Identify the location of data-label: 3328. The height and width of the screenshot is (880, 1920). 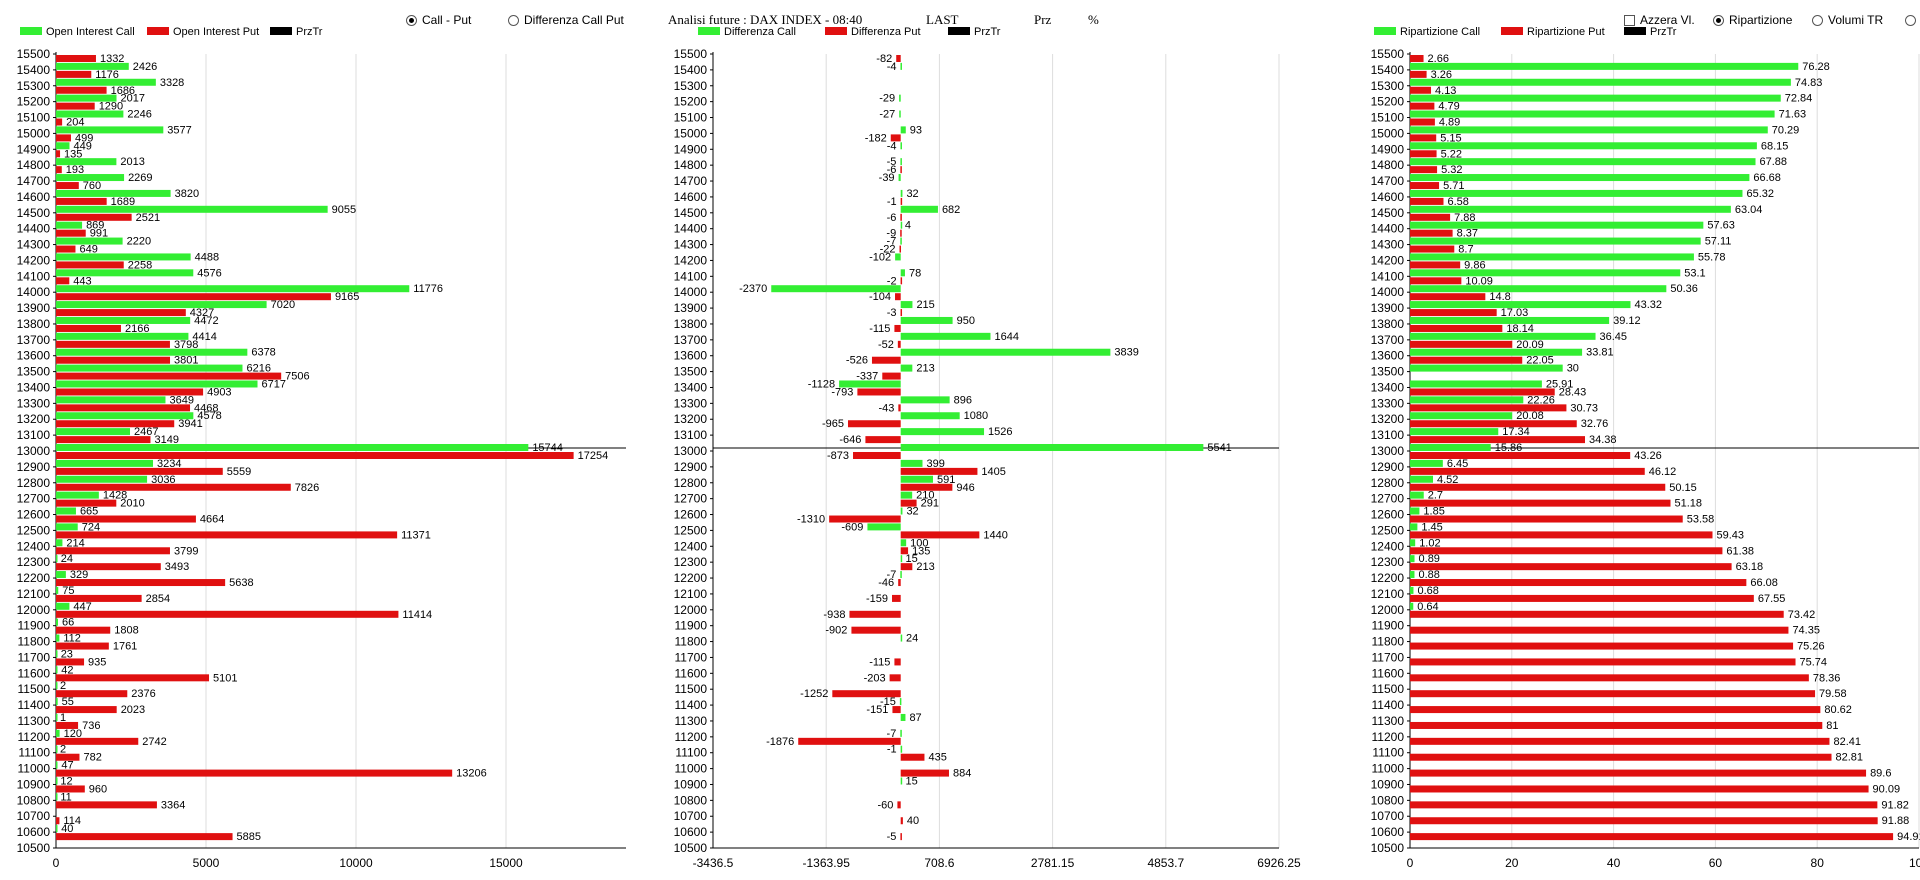
(172, 83).